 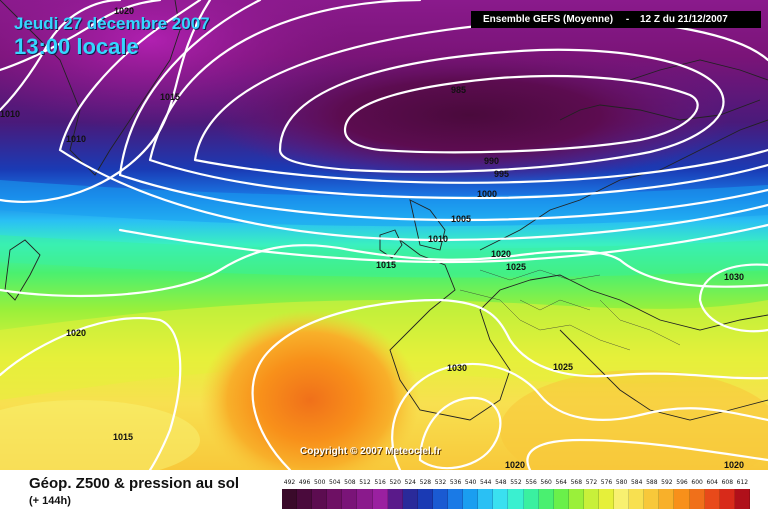 What do you see at coordinates (395, 482) in the screenshot?
I see `legend-level-label: 520` at bounding box center [395, 482].